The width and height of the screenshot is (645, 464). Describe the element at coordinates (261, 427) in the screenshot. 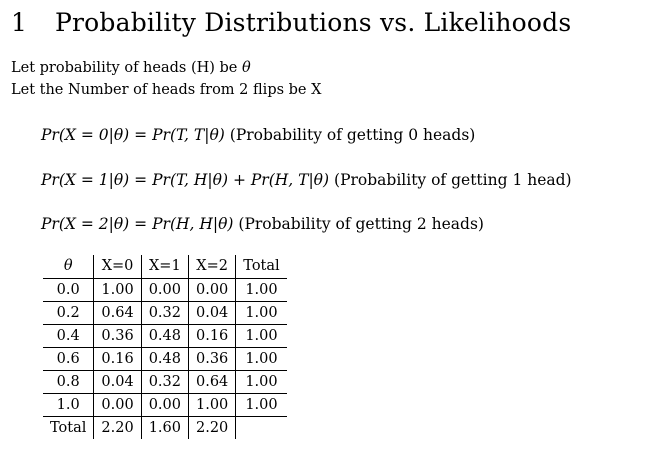

I see `total-total-empty` at that location.